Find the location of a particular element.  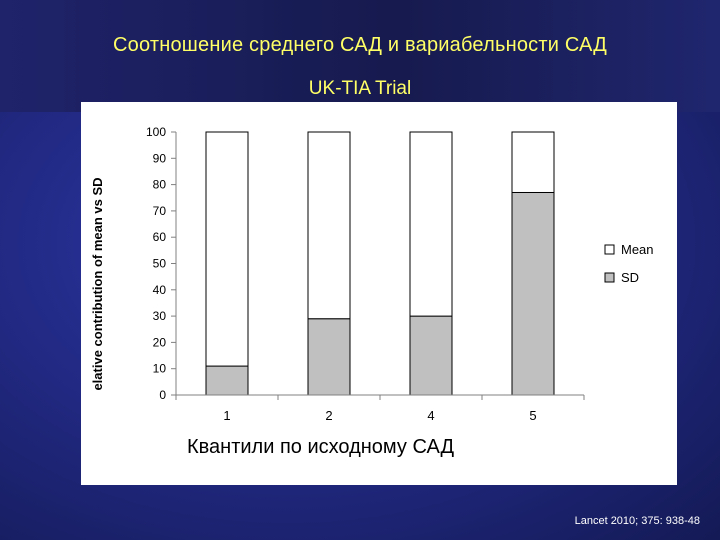

x-tick-label: 1 is located at coordinates (226, 415).